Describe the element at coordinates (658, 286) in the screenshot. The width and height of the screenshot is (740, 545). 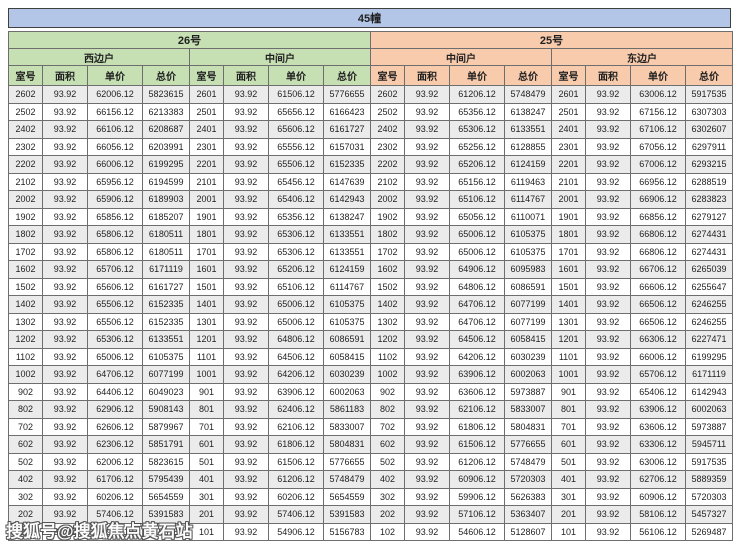
I see `value-cell: 66606.12` at that location.